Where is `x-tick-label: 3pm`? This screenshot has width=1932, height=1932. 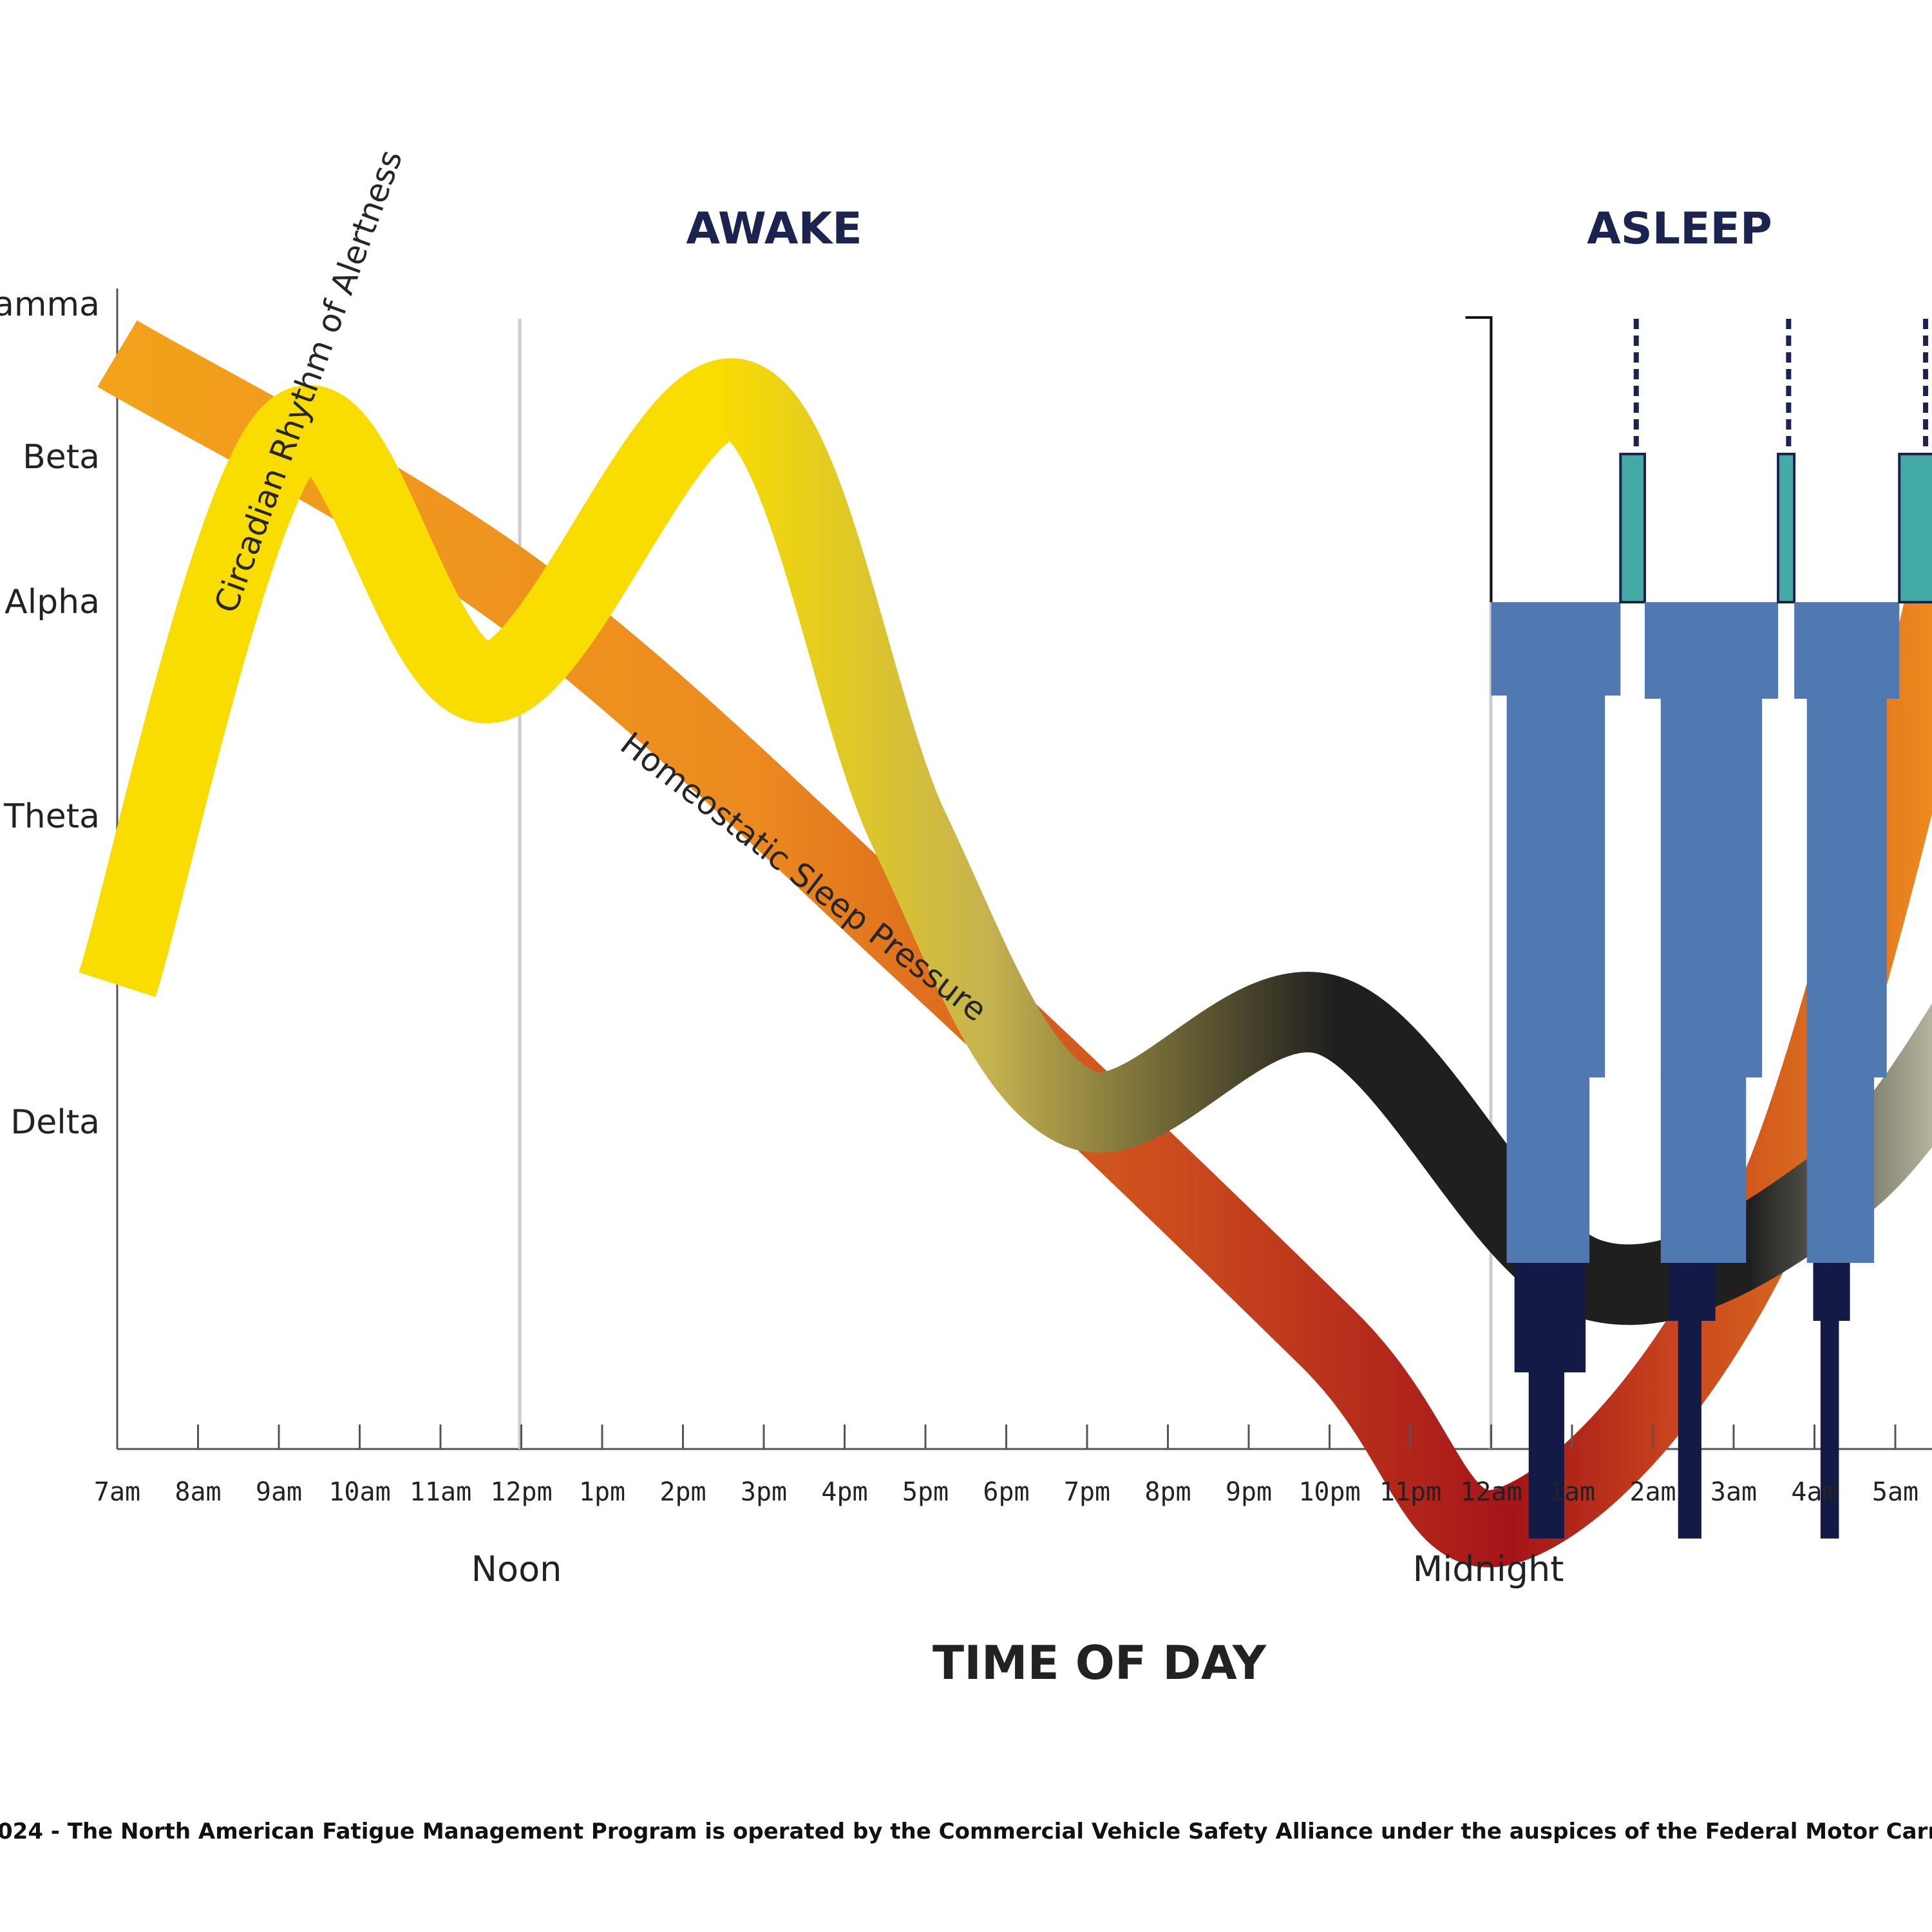 x-tick-label: 3pm is located at coordinates (764, 1492).